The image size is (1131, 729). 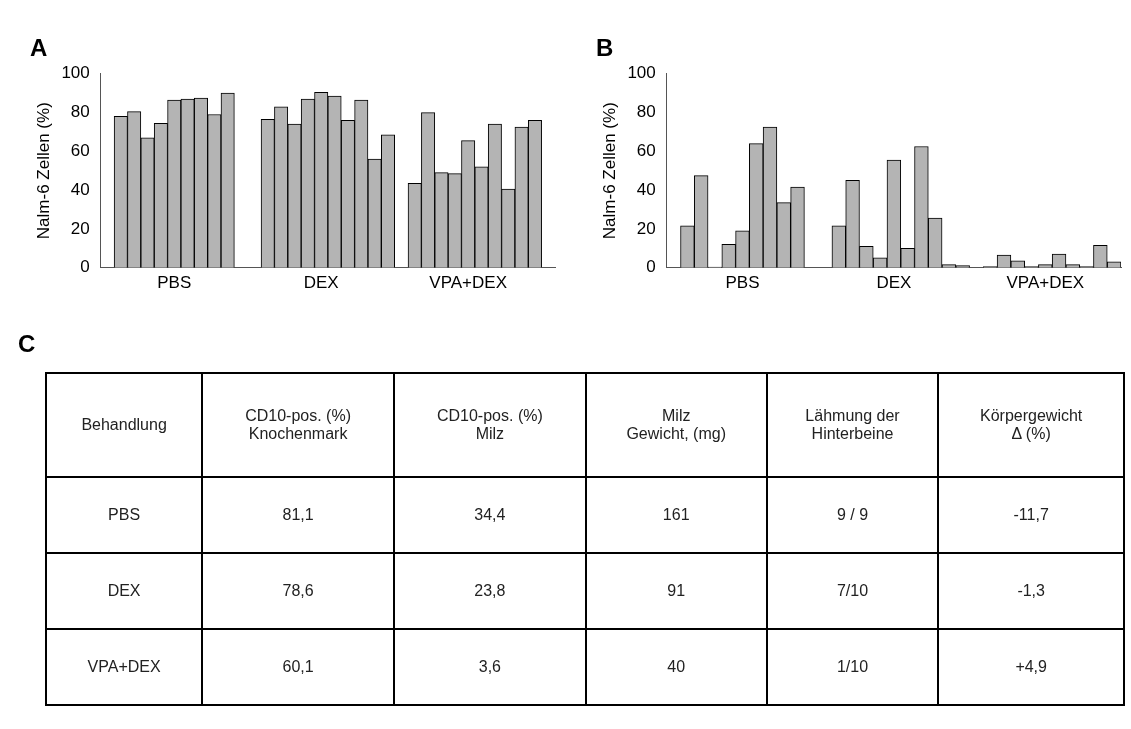 What do you see at coordinates (676, 590) in the screenshot?
I see `text: 91` at bounding box center [676, 590].